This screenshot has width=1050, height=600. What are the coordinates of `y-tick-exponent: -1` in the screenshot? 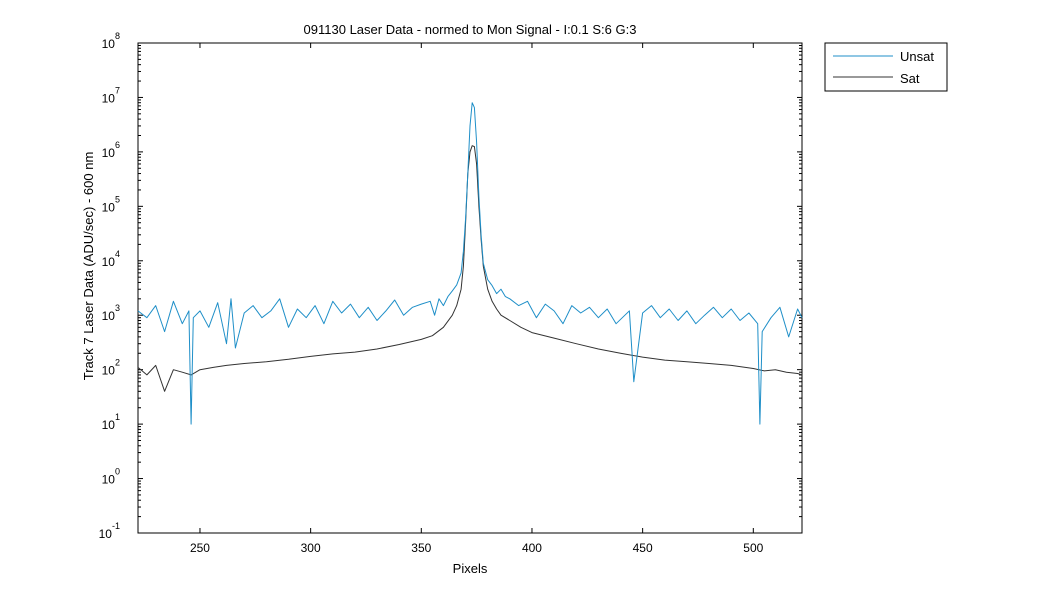 It's located at (116, 526).